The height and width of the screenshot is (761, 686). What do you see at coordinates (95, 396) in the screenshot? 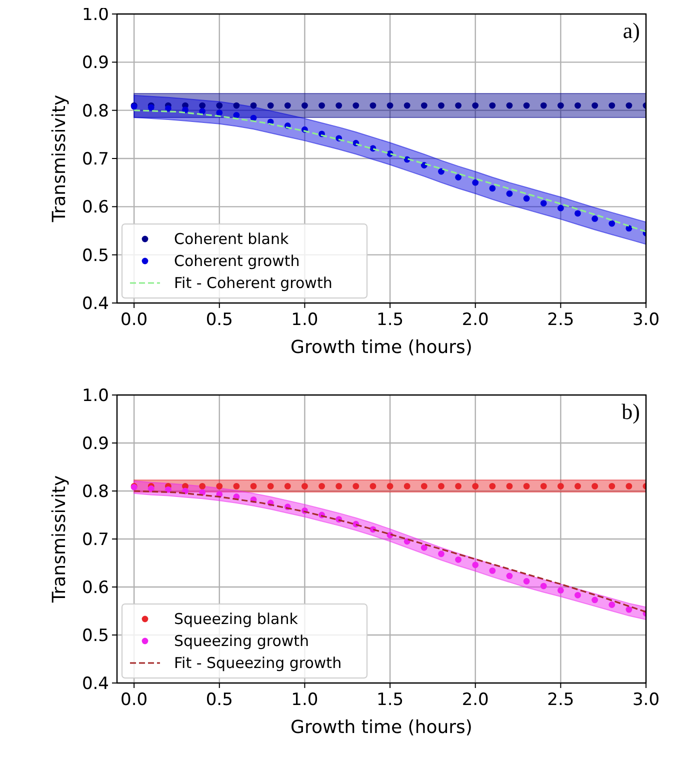
I see `y-tick-label: 1.0` at bounding box center [95, 396].